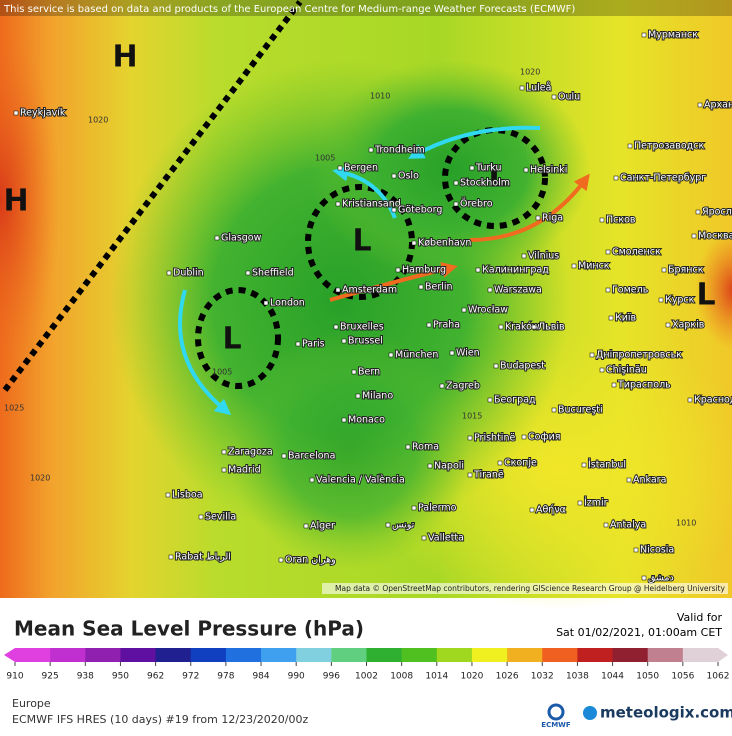 This screenshot has width=732, height=736. What do you see at coordinates (686, 270) in the screenshot?
I see `city-label: Брянск` at bounding box center [686, 270].